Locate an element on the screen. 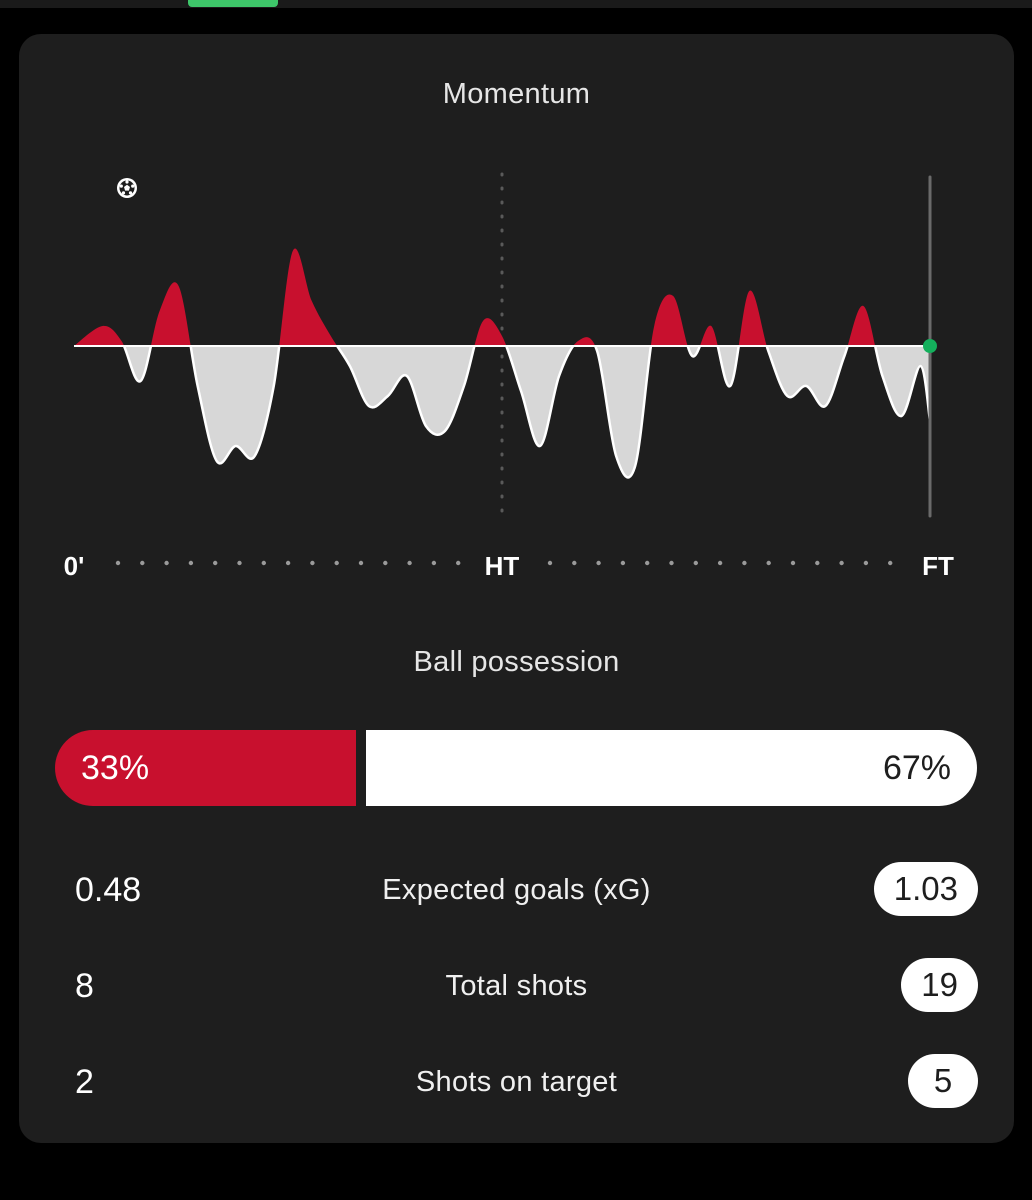  stat-row-expected-goals: 0.48 Expected goals (xG) 1.03 is located at coordinates (516, 890).